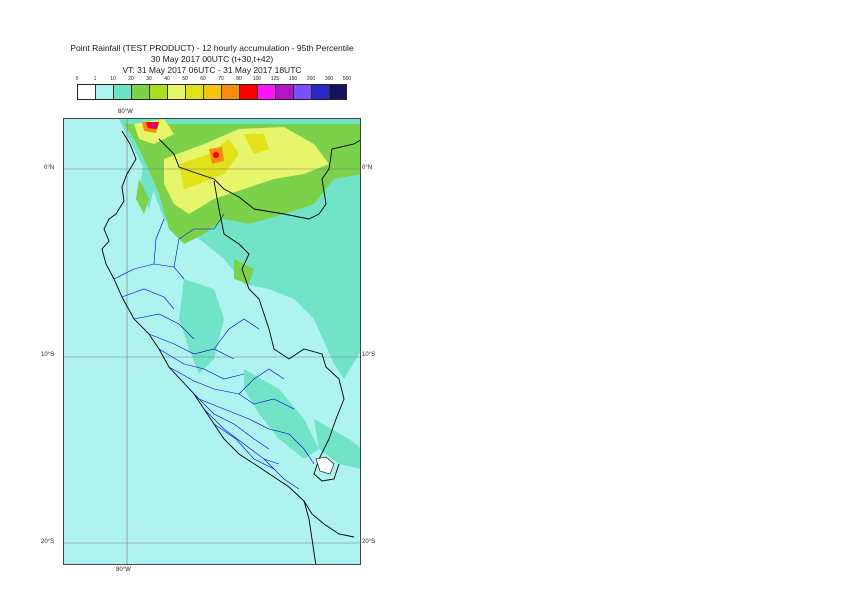  Describe the element at coordinates (369, 355) in the screenshot. I see `lat-label-right-10s: 10°S` at that location.